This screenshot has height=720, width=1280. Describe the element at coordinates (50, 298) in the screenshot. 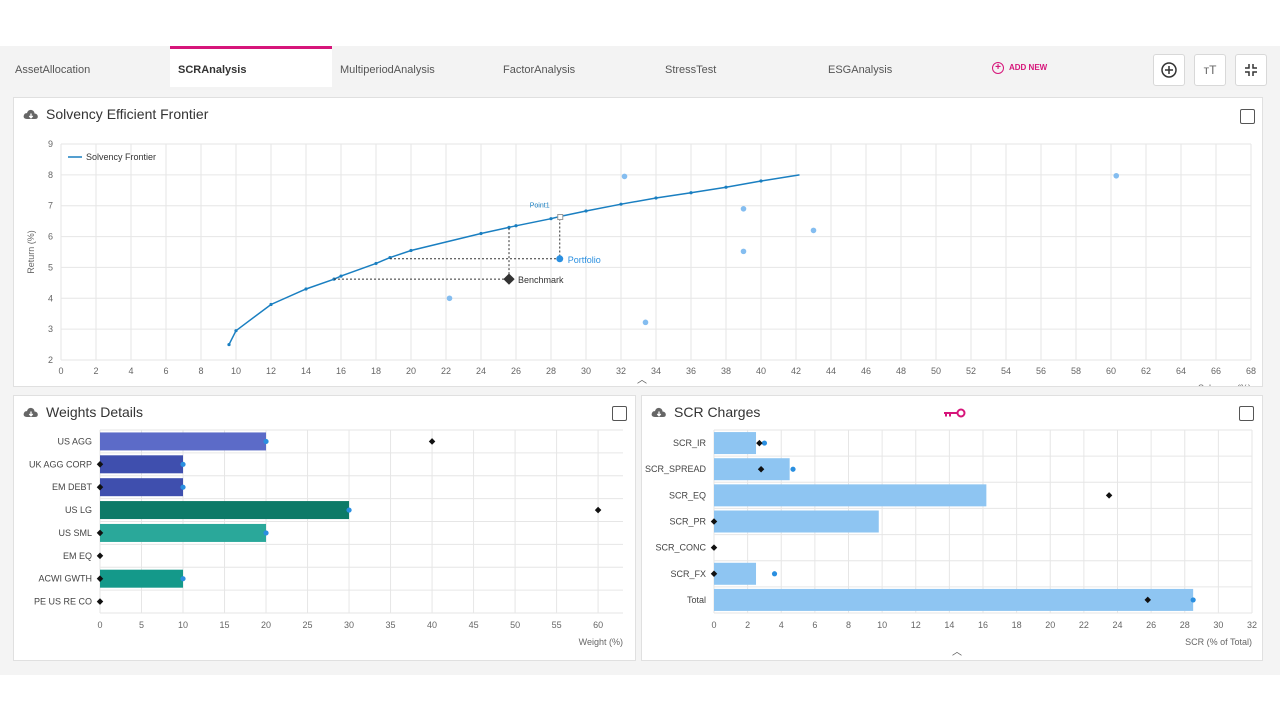

I see `y-tick-label: 4` at that location.